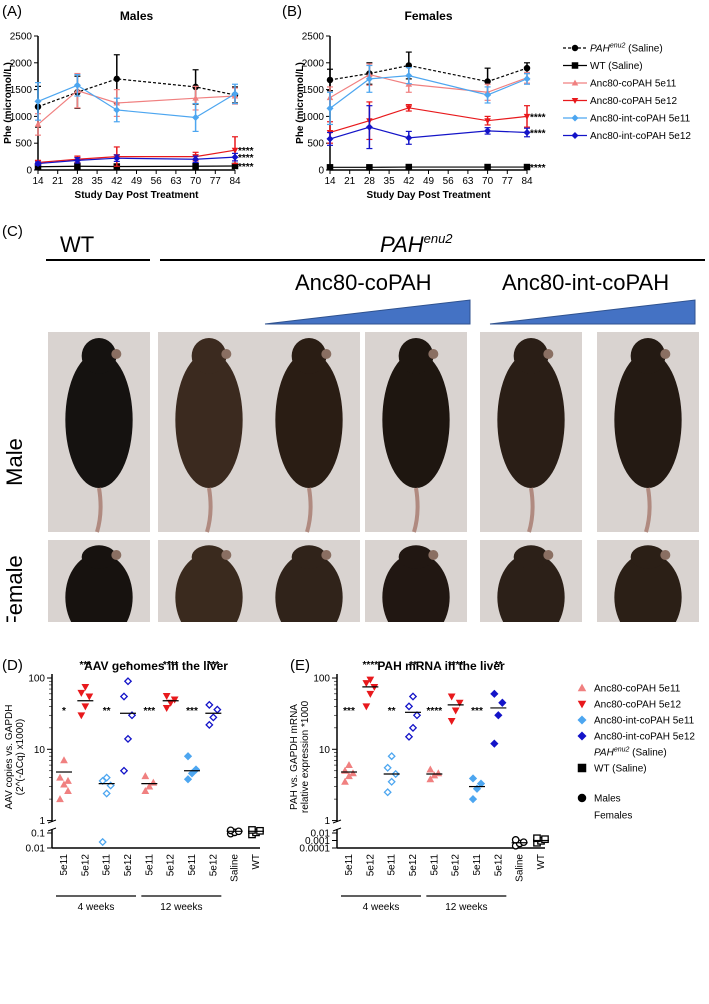  What do you see at coordinates (402, 244) in the screenshot?
I see `pah-label-main: PAH` at bounding box center [402, 244].